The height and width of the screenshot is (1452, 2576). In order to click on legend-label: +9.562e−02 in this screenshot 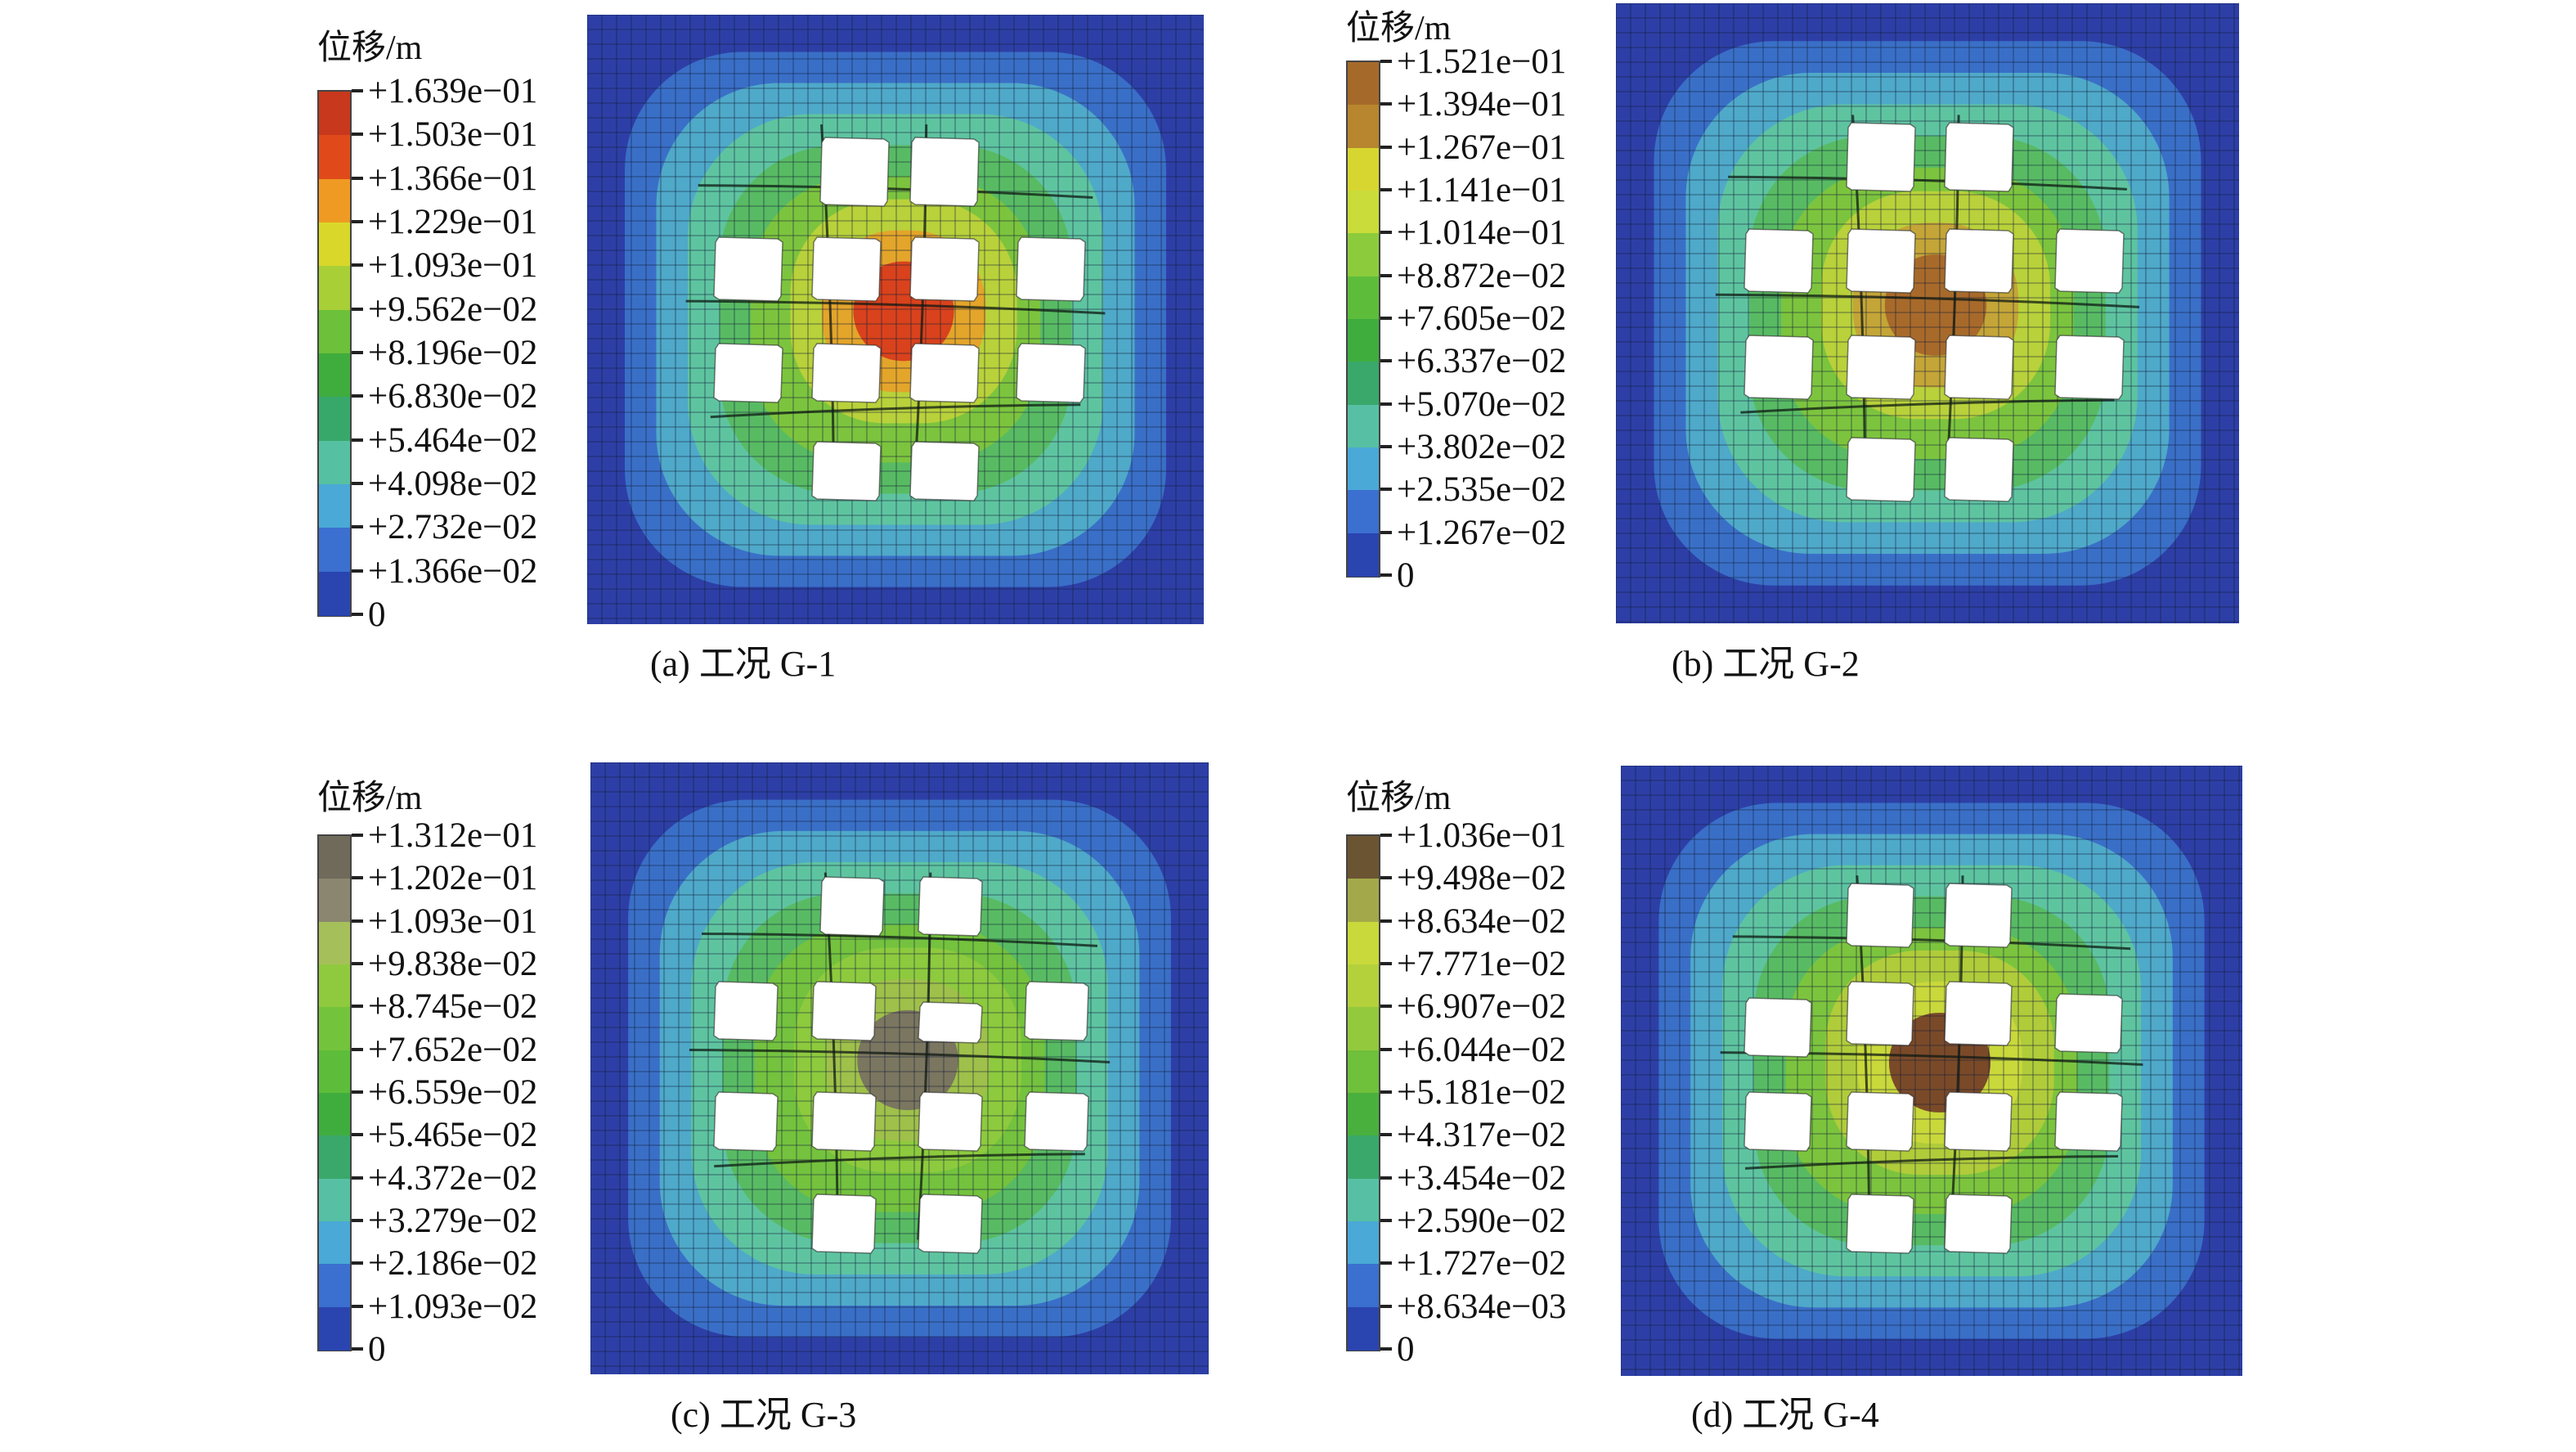, I will do `click(453, 309)`.